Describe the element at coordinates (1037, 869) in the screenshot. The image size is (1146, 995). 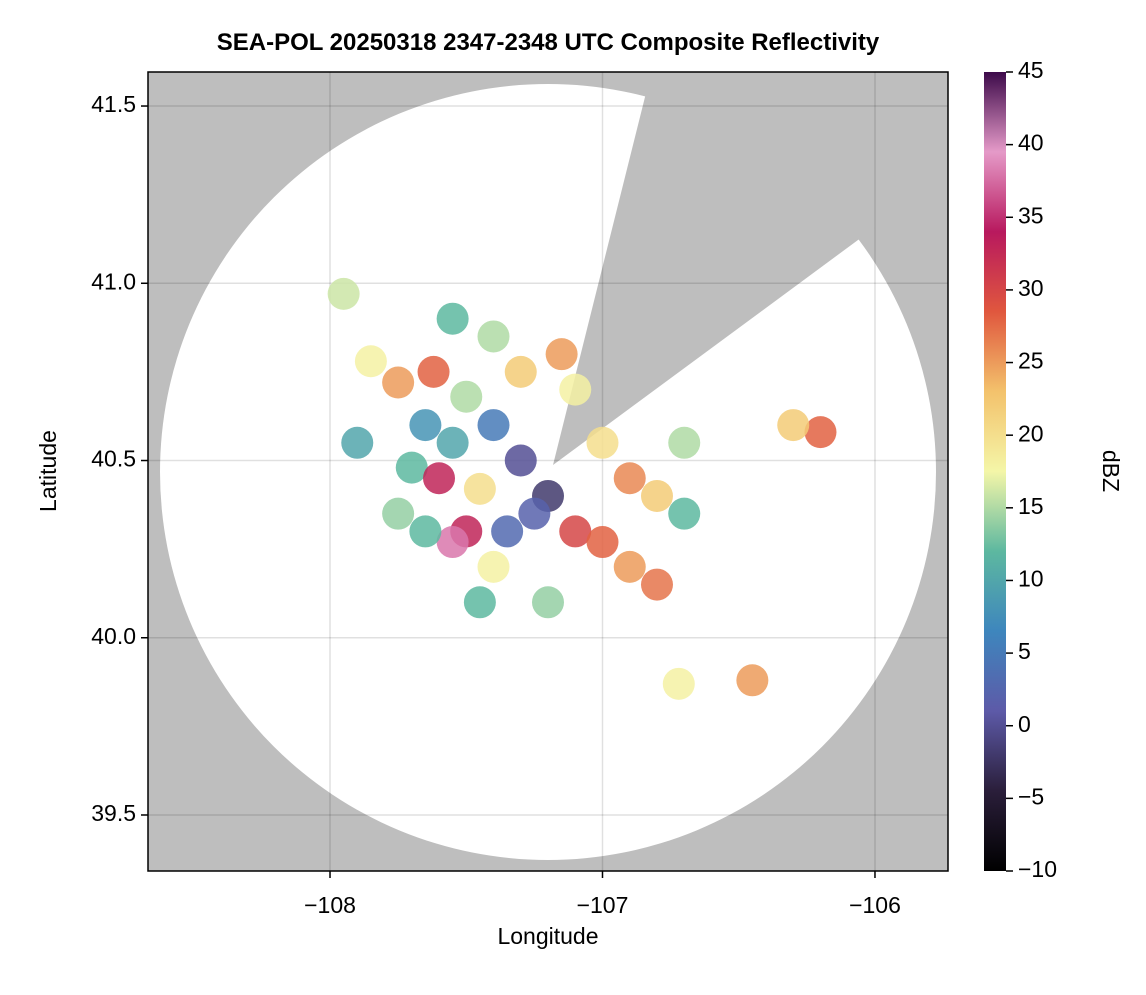
I see `colorbar-tick-label: −10` at that location.